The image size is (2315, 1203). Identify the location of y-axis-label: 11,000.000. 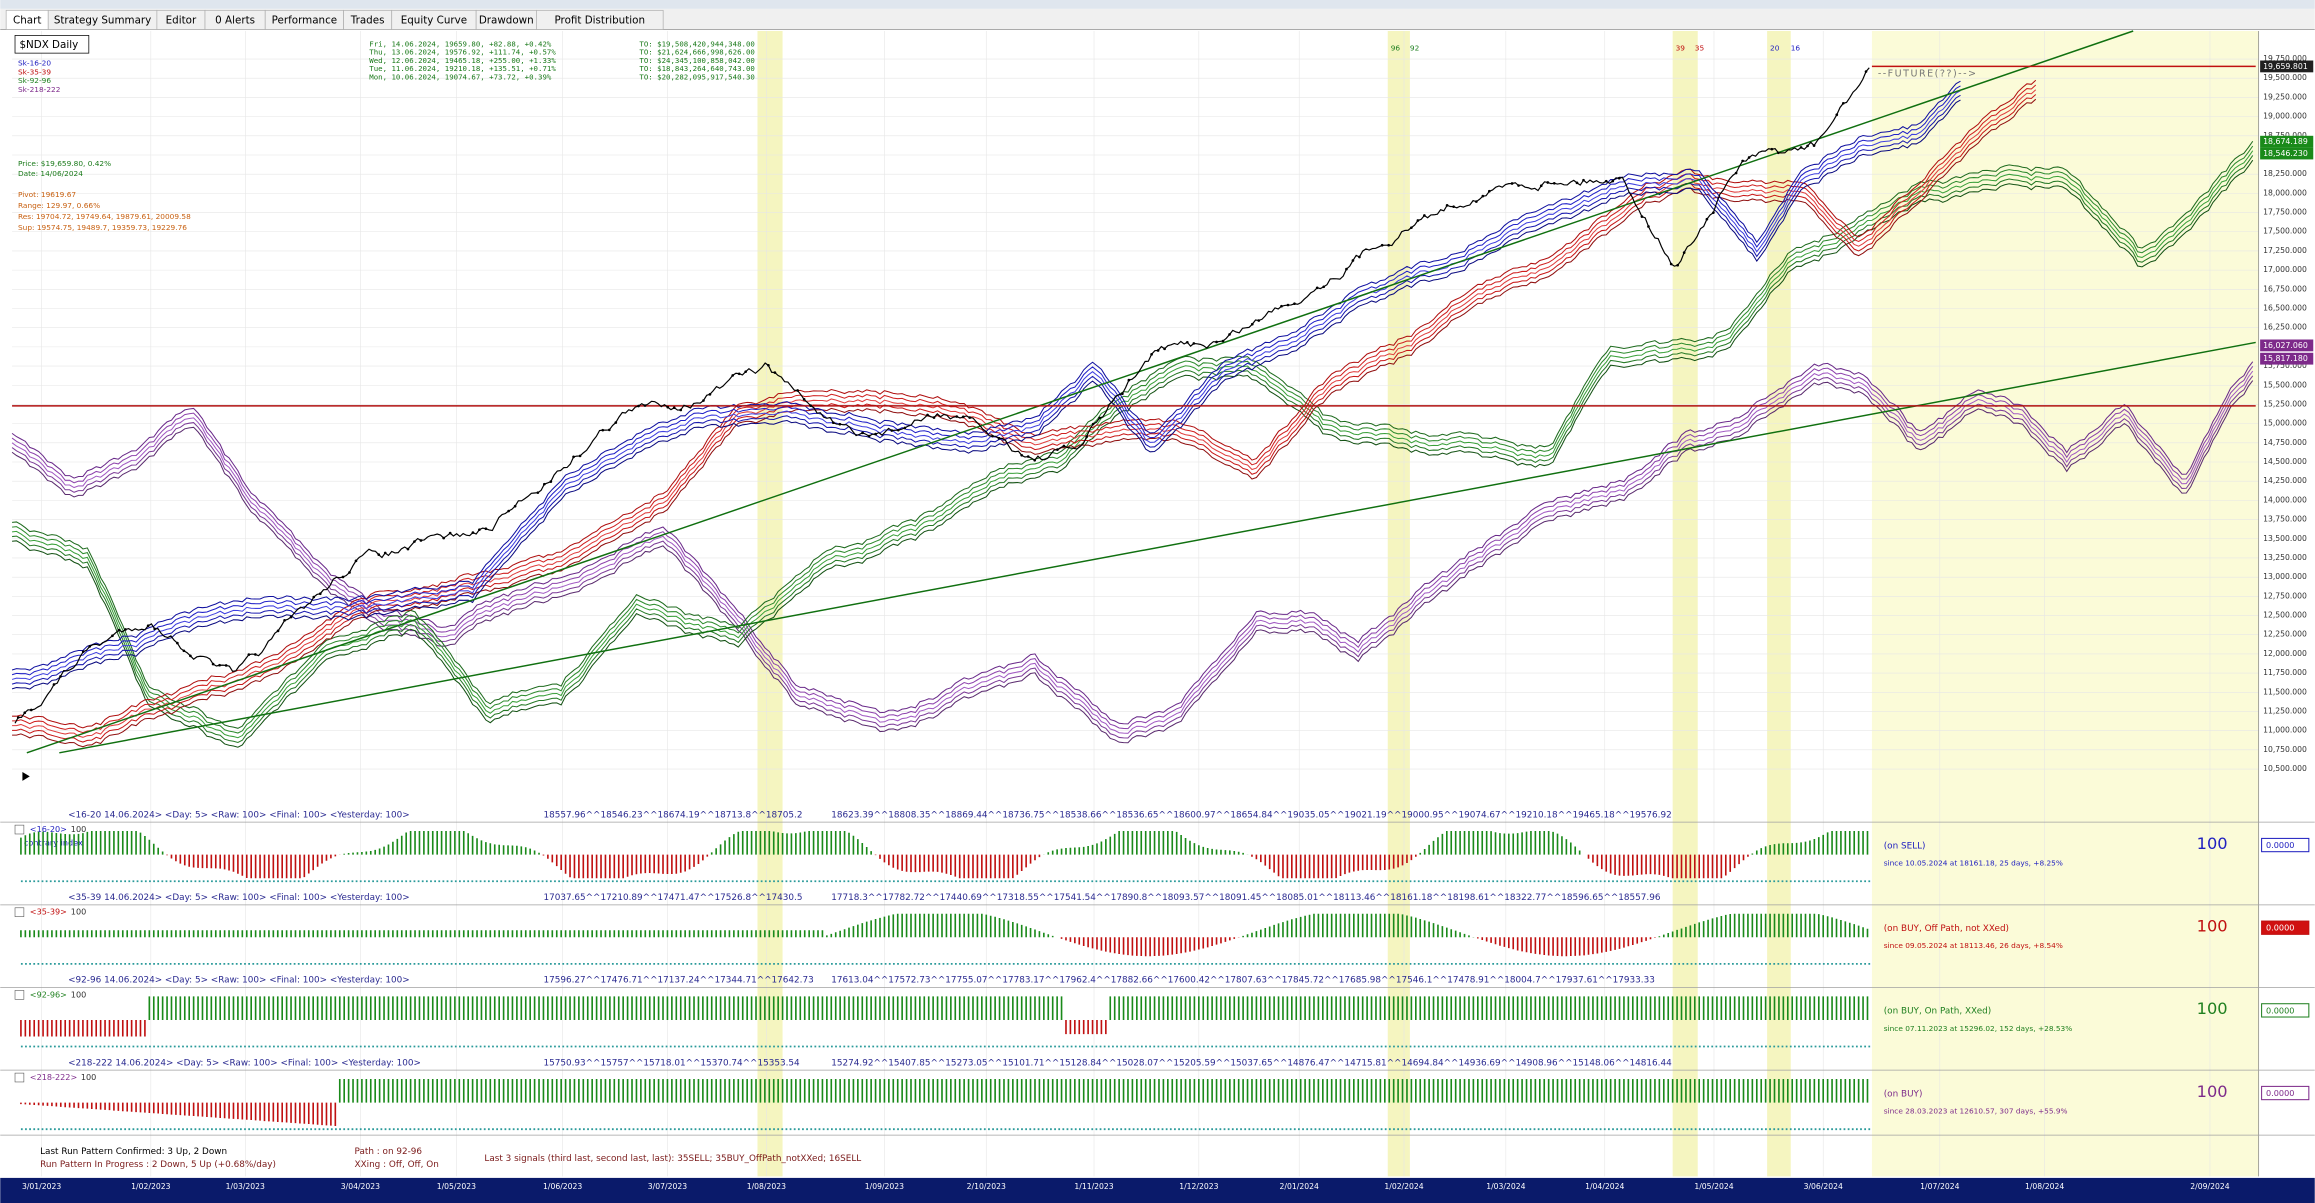
(2285, 730).